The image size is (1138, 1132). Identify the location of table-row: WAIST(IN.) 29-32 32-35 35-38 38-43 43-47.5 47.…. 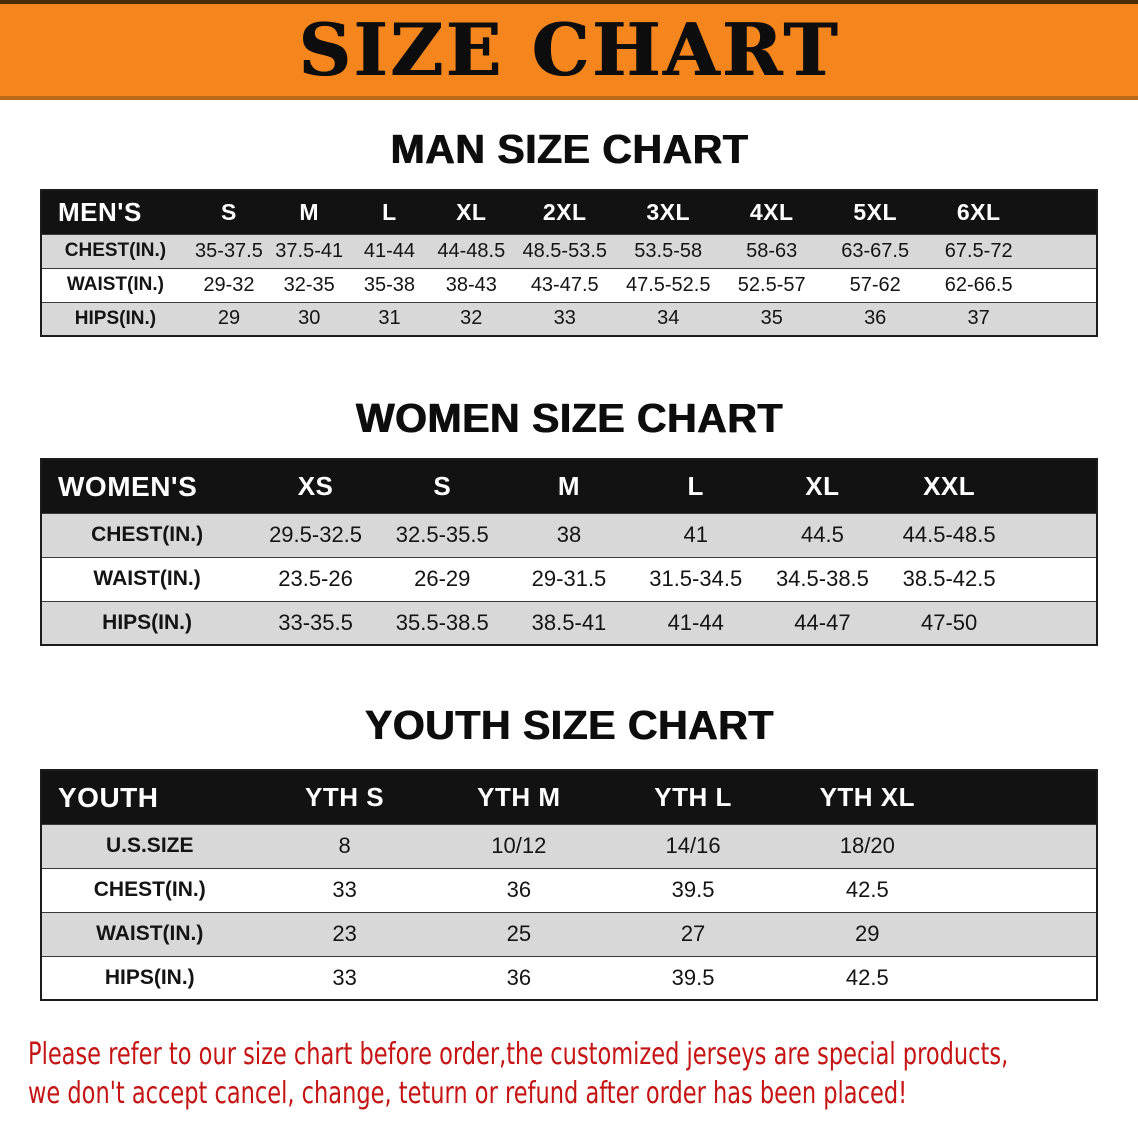
(569, 285).